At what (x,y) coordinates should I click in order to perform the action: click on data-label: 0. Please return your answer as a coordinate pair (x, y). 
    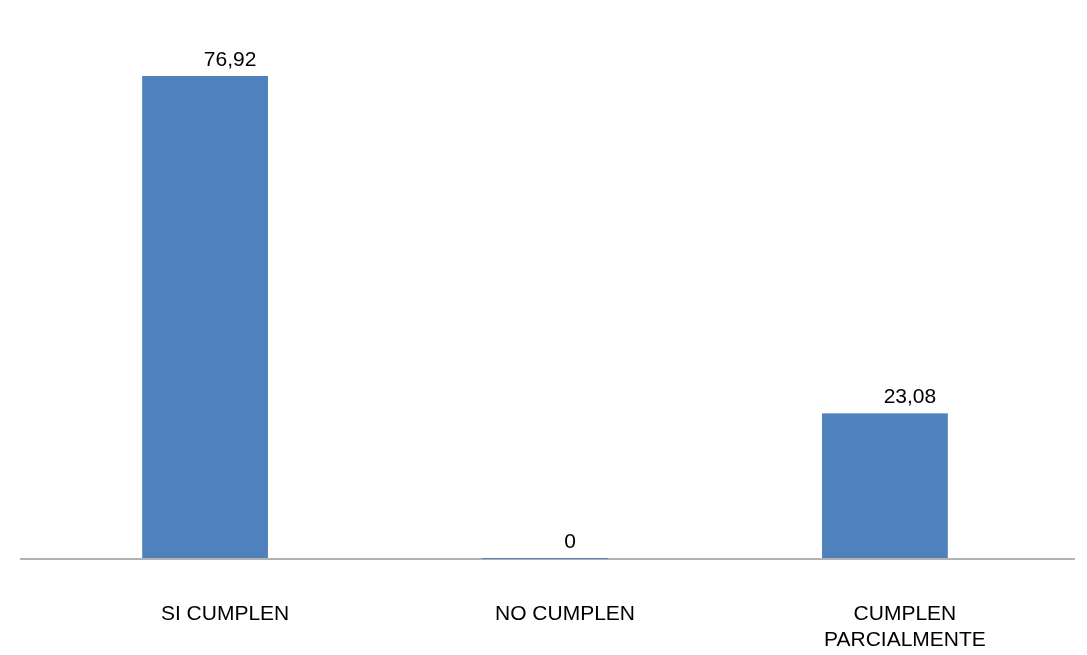
    Looking at the image, I should click on (570, 540).